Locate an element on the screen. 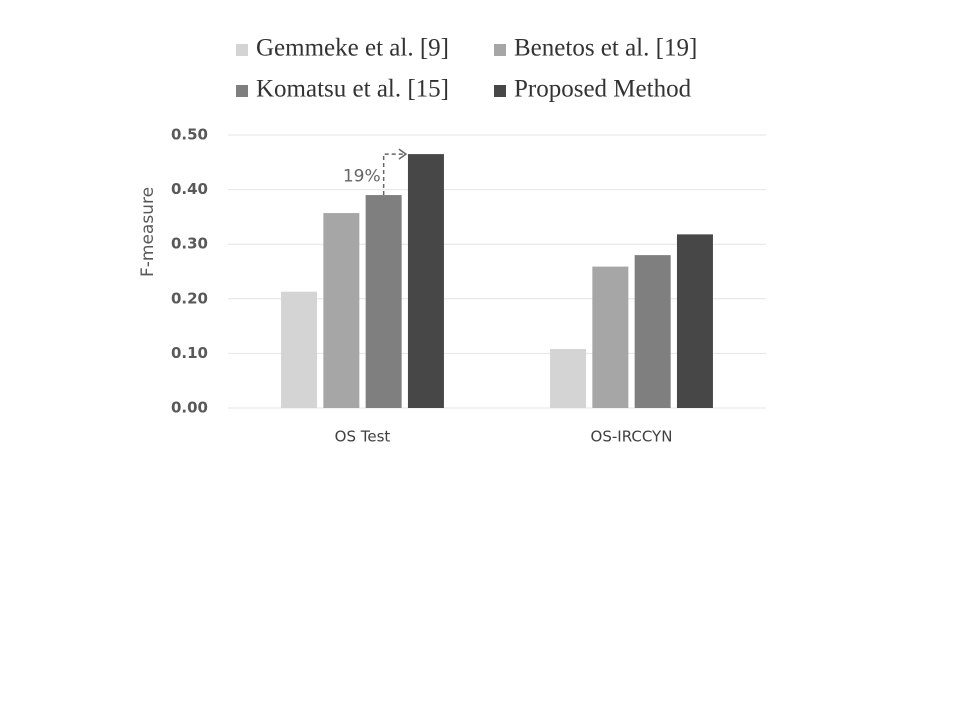 This screenshot has height=719, width=960. annotation-arrow is located at coordinates (394, 174).